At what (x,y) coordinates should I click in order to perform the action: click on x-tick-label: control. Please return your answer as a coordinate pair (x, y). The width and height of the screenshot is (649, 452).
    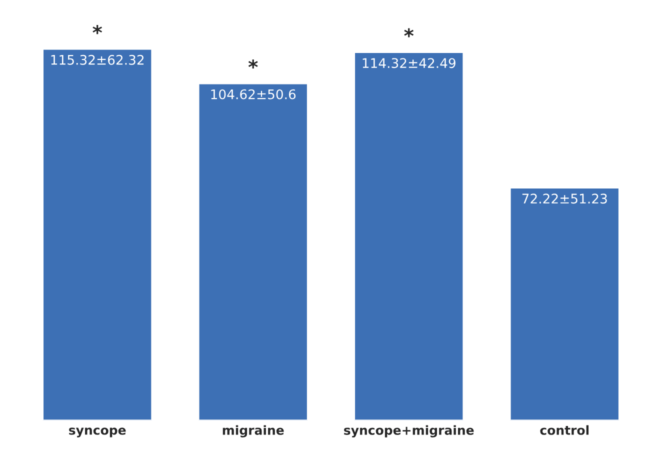
    Looking at the image, I should click on (564, 430).